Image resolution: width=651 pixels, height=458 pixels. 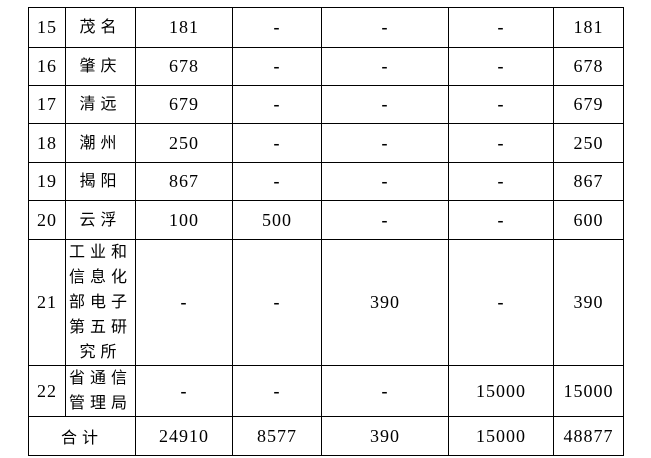 I want to click on value-cell: 390, so click(x=385, y=302).